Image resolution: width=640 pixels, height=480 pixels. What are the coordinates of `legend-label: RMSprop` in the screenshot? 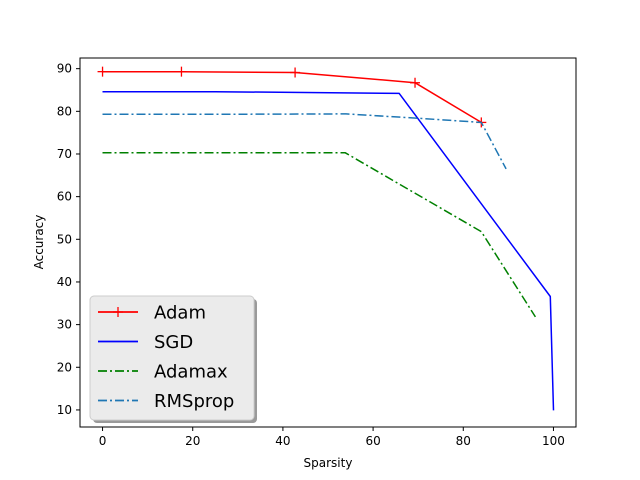 It's located at (194, 401).